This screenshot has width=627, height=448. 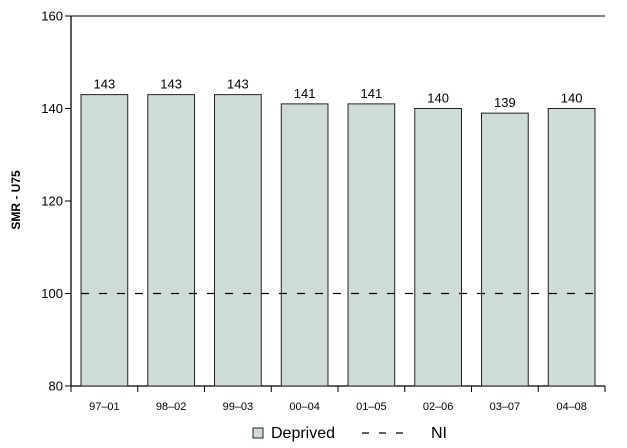 I want to click on y-tick-label: 140, so click(x=52, y=108).